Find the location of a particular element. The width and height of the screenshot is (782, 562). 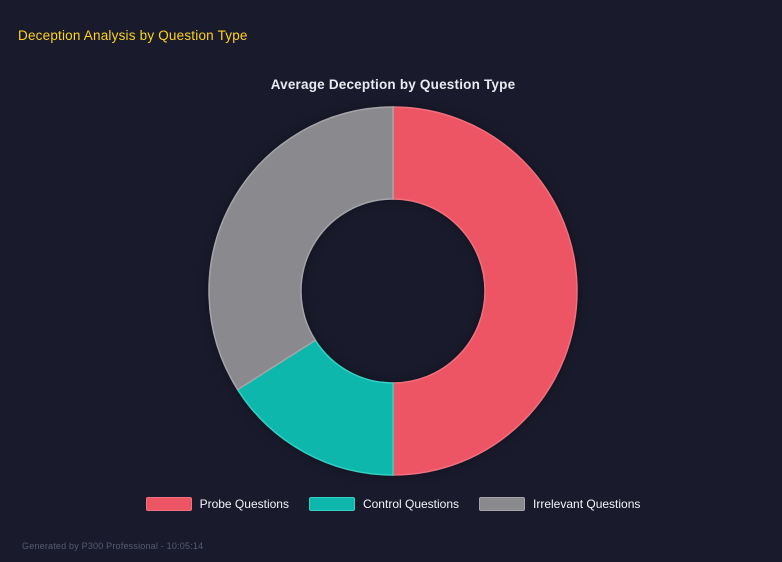

legend-item-irrelevant-questions: Irrelevant Questions is located at coordinates (559, 504).